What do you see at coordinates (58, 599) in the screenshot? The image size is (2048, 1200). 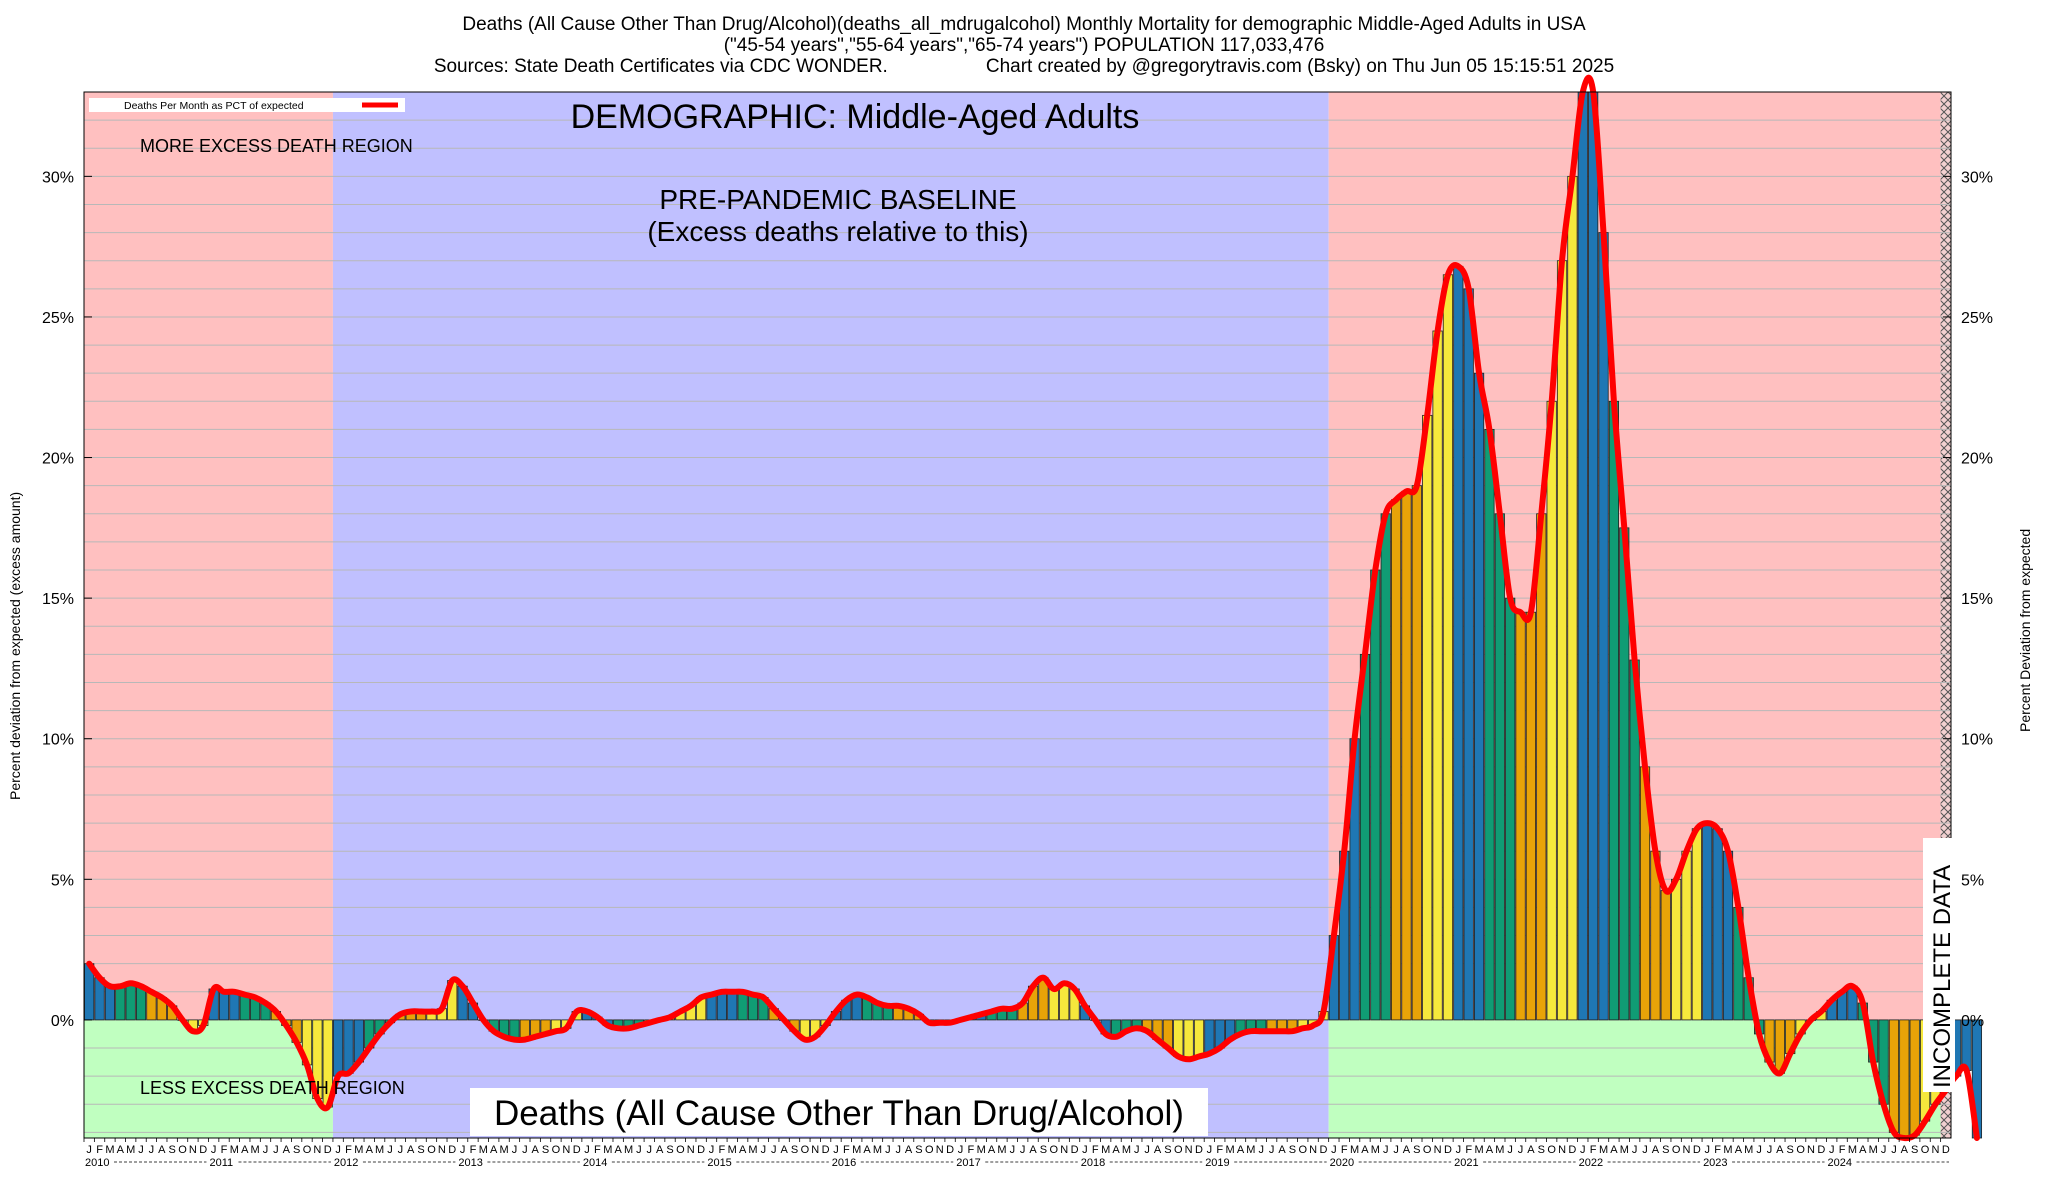 I see `y-tick-label-left: 15%` at bounding box center [58, 599].